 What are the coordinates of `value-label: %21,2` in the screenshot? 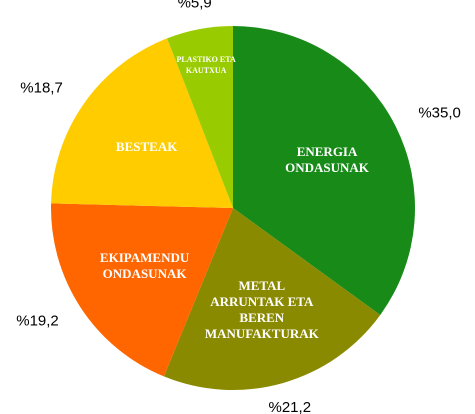 It's located at (290, 406).